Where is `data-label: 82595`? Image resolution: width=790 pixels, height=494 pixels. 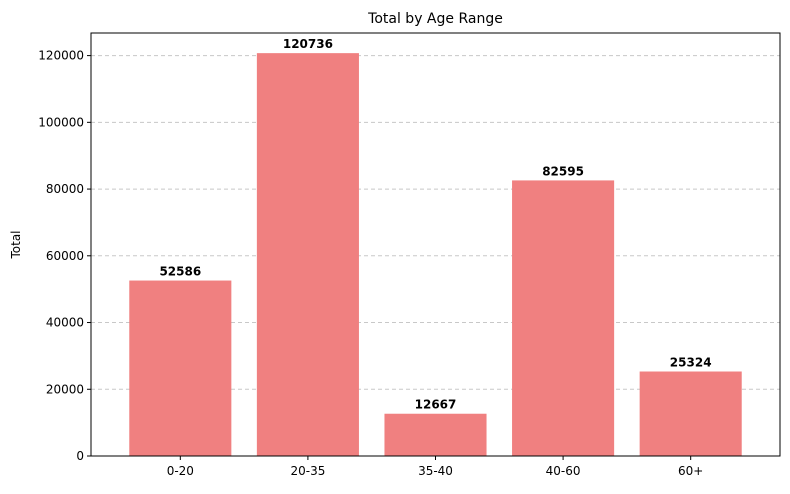
data-label: 82595 is located at coordinates (563, 171).